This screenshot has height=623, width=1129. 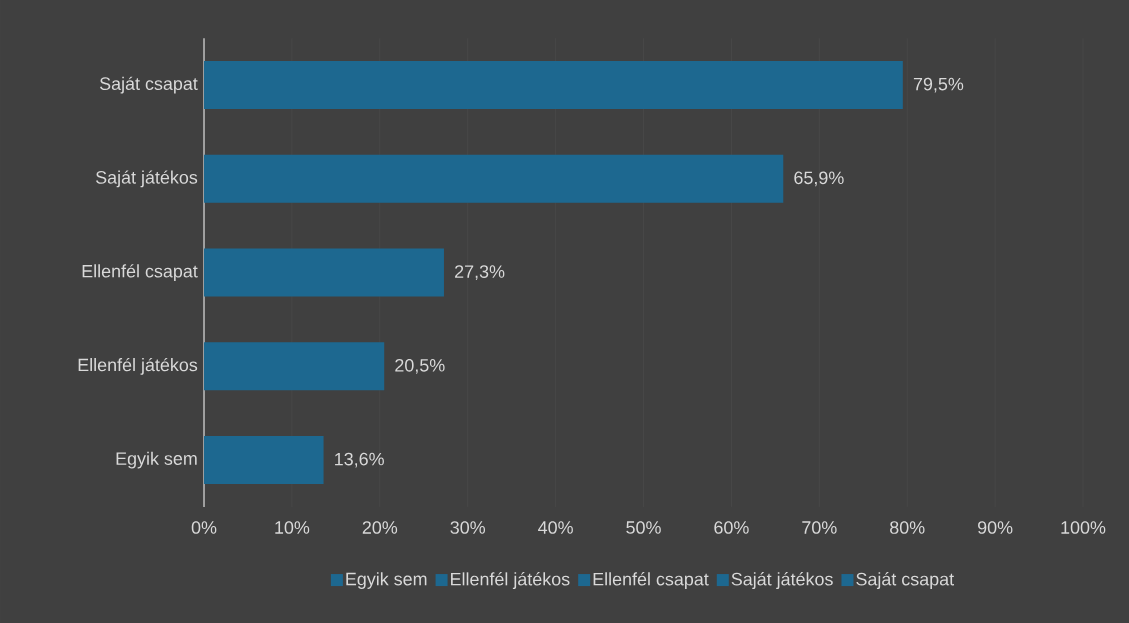 What do you see at coordinates (156, 460) in the screenshot?
I see `y-tick-label: Egyik sem` at bounding box center [156, 460].